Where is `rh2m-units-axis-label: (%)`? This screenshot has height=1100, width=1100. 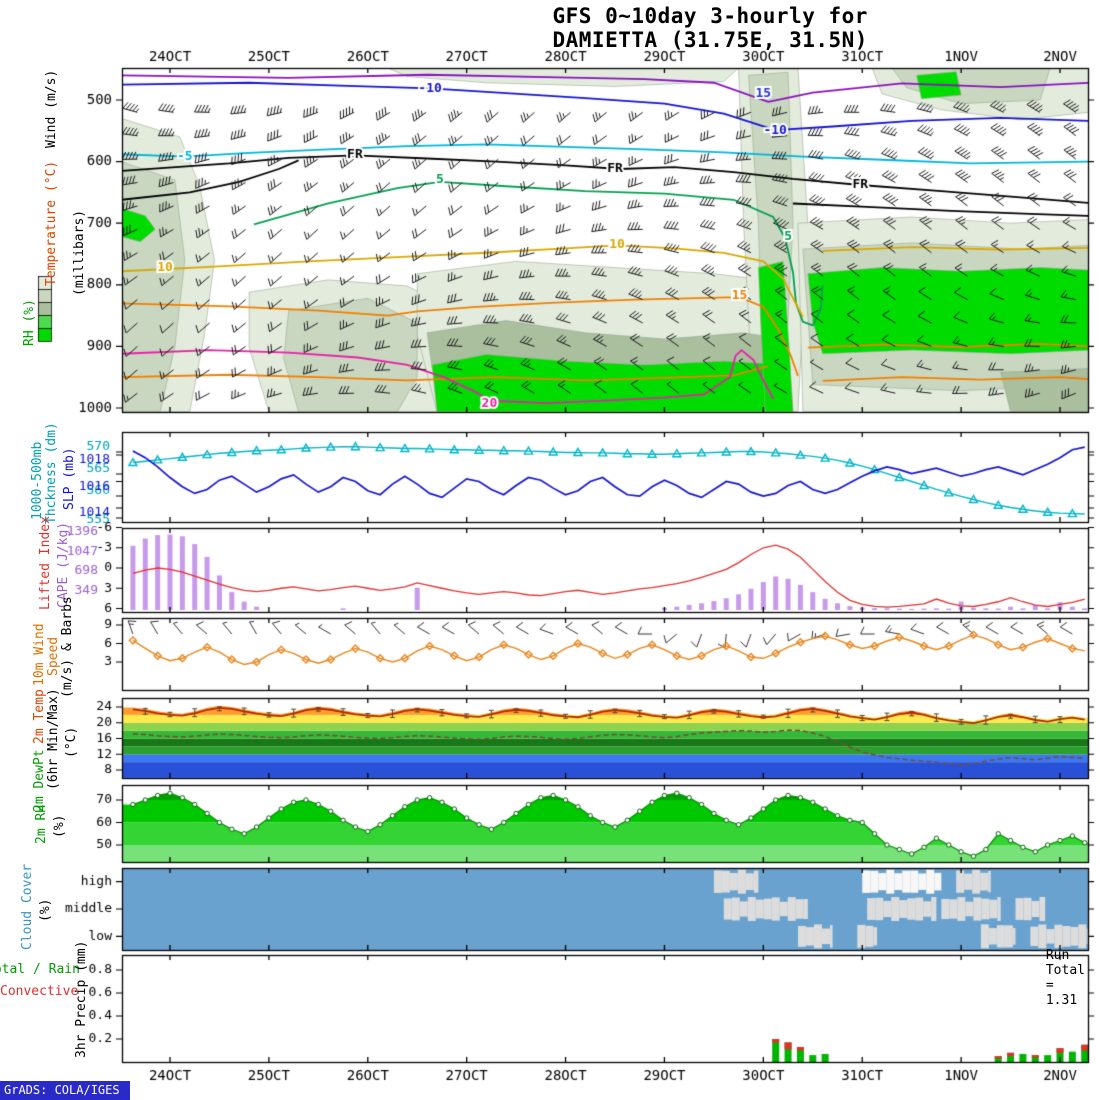 rh2m-units-axis-label: (%) is located at coordinates (59, 826).